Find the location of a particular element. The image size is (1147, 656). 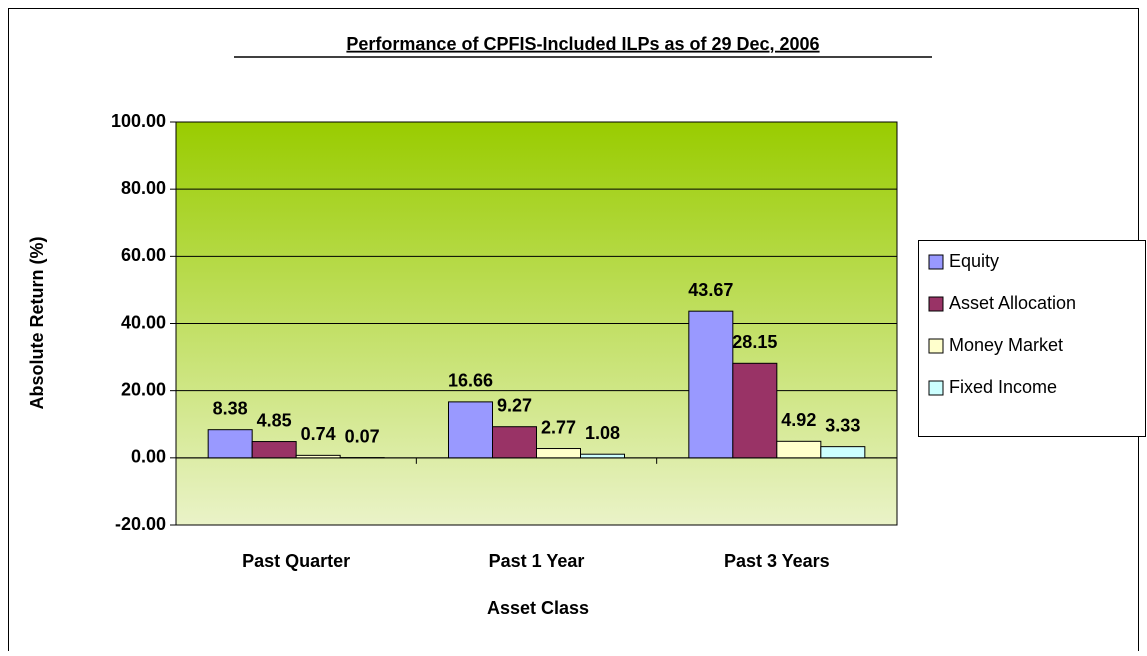

data-label: 0.74 is located at coordinates (318, 434).